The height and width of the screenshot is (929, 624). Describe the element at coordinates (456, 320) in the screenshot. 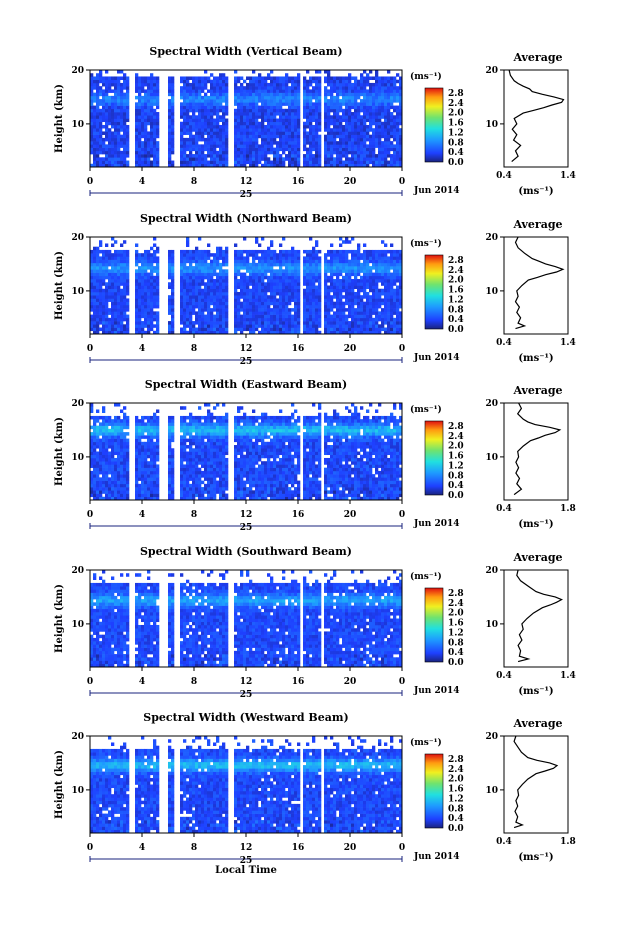

I see `colorbar-tick-label: 0.4` at that location.